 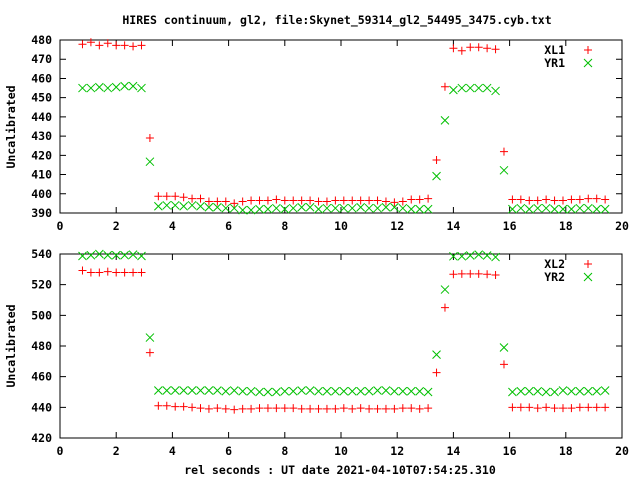 What do you see at coordinates (228, 451) in the screenshot?
I see `x-tick-label: 6` at bounding box center [228, 451].